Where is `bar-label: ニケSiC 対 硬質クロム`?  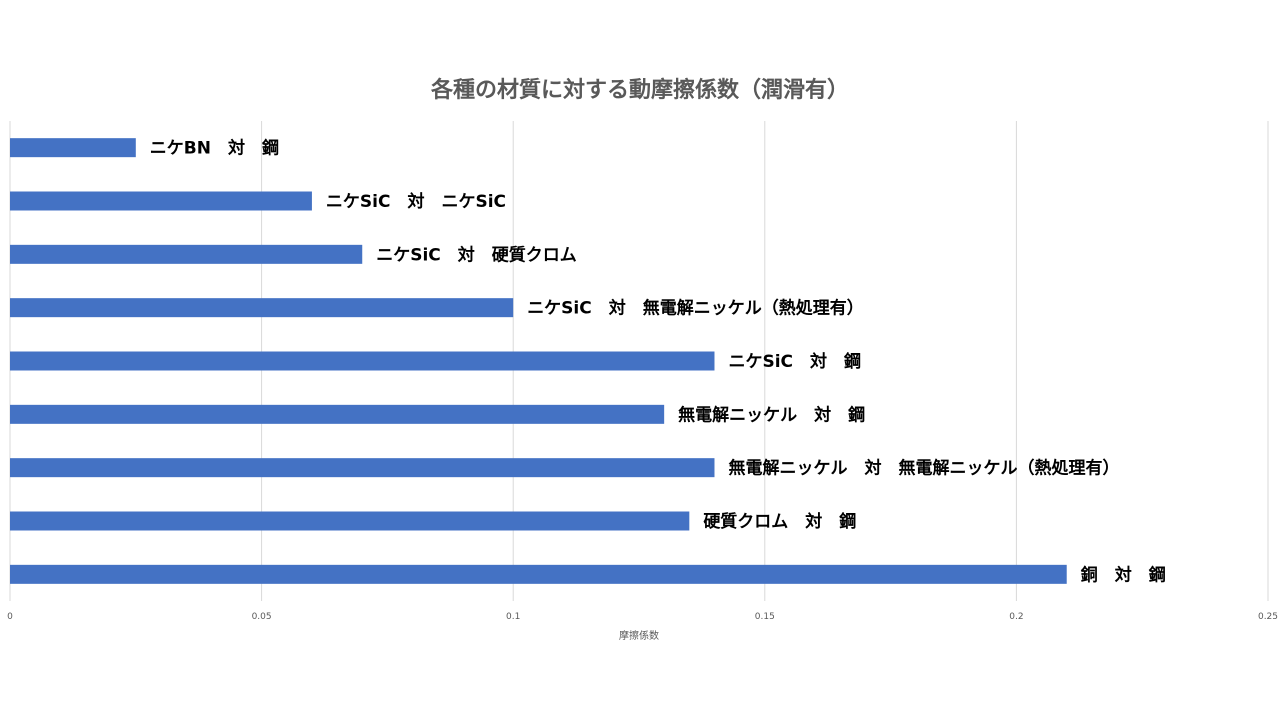 bar-label: ニケSiC 対 硬質クロム is located at coordinates (476, 254).